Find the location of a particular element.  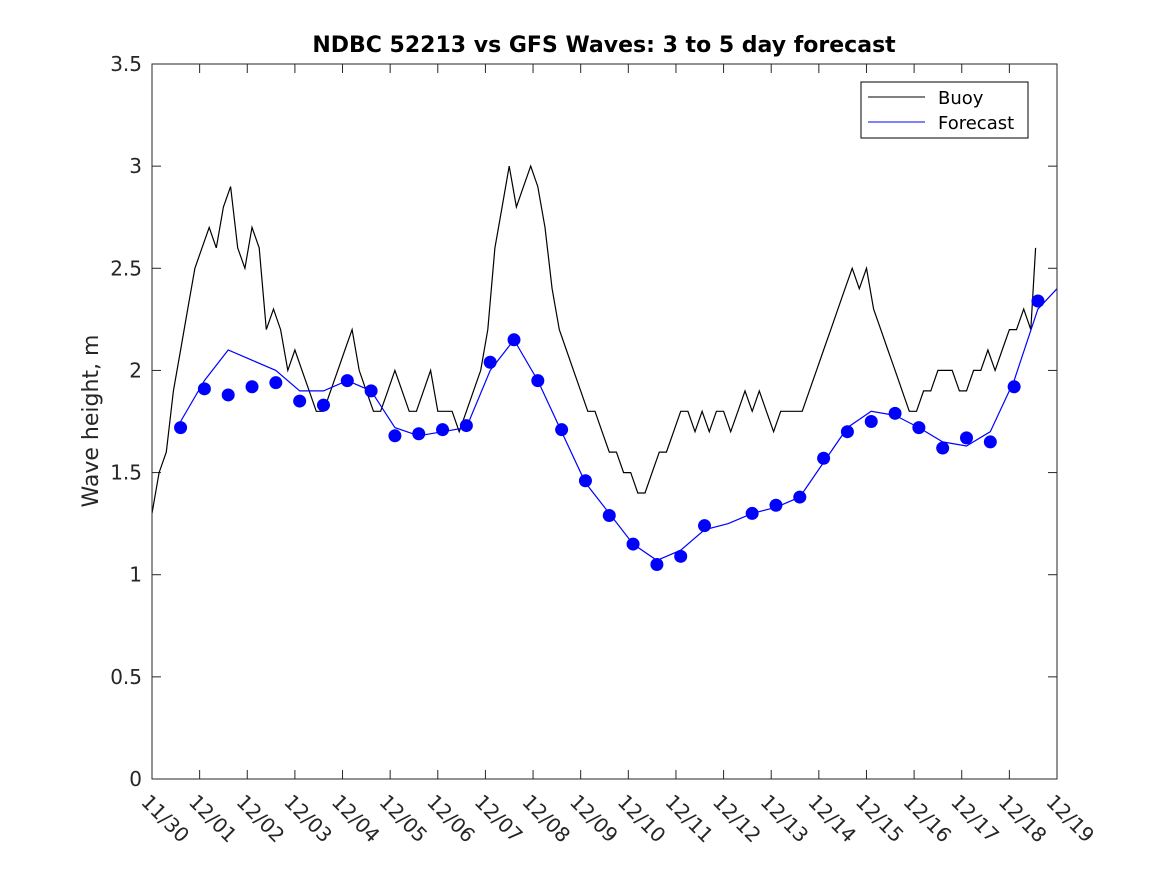

y-axis-label: Wave height, m is located at coordinates (91, 421).